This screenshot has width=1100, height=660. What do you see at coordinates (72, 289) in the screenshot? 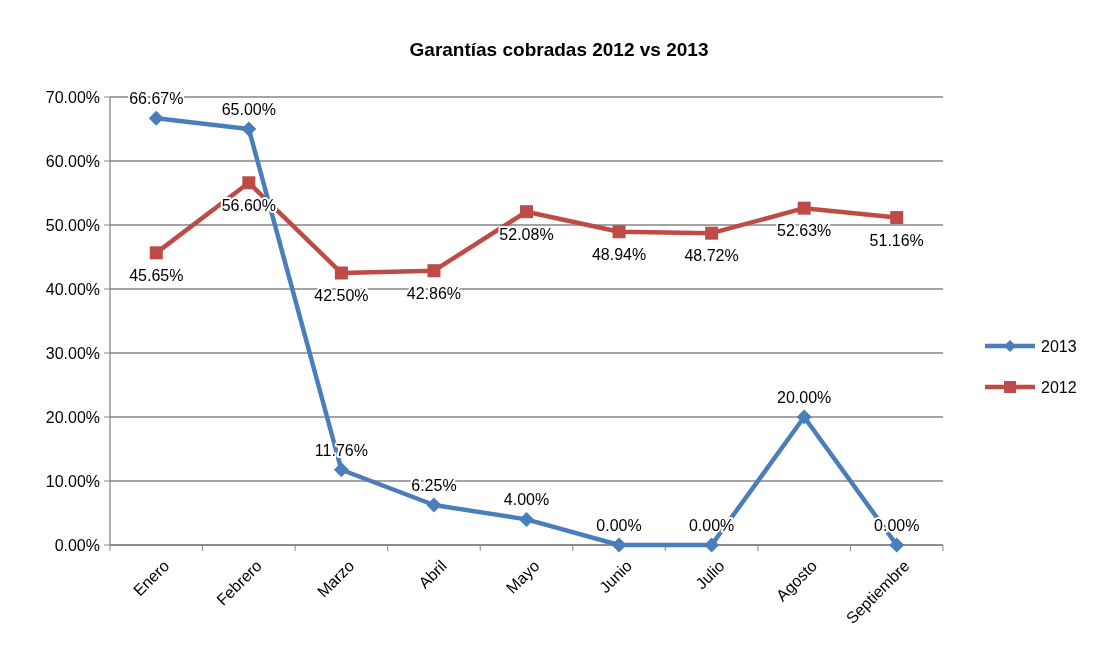
I see `y-tick-label: 40.00%` at bounding box center [72, 289].